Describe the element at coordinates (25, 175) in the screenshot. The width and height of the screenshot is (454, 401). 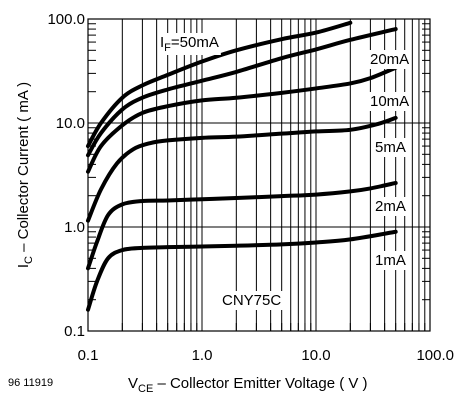
I see `y-axis-label: IC – Collector Current ( mA )` at that location.